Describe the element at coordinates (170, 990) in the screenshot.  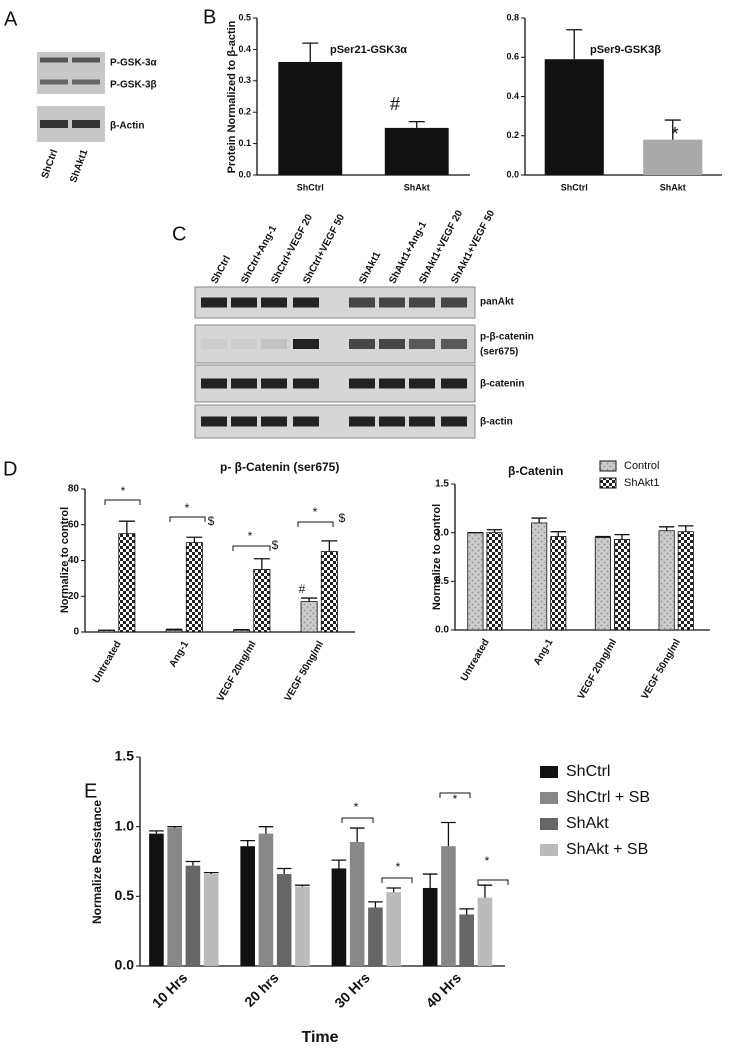
I see `x-tick-label: 10 Hrs` at that location.